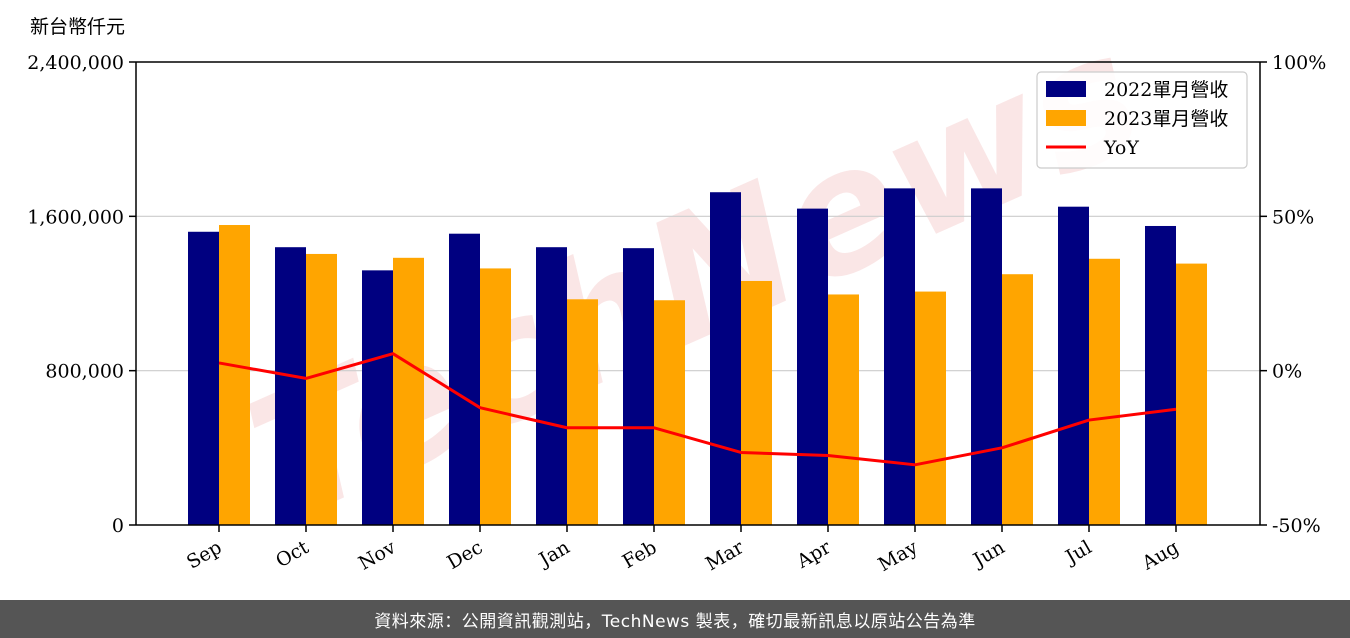  I want to click on x-tick-label: Sep, so click(204, 554).